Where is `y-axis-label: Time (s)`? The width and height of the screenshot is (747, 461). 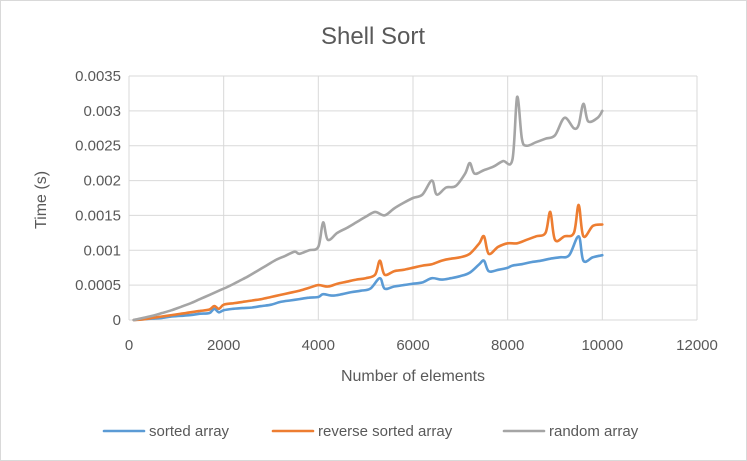 y-axis-label: Time (s) is located at coordinates (41, 200).